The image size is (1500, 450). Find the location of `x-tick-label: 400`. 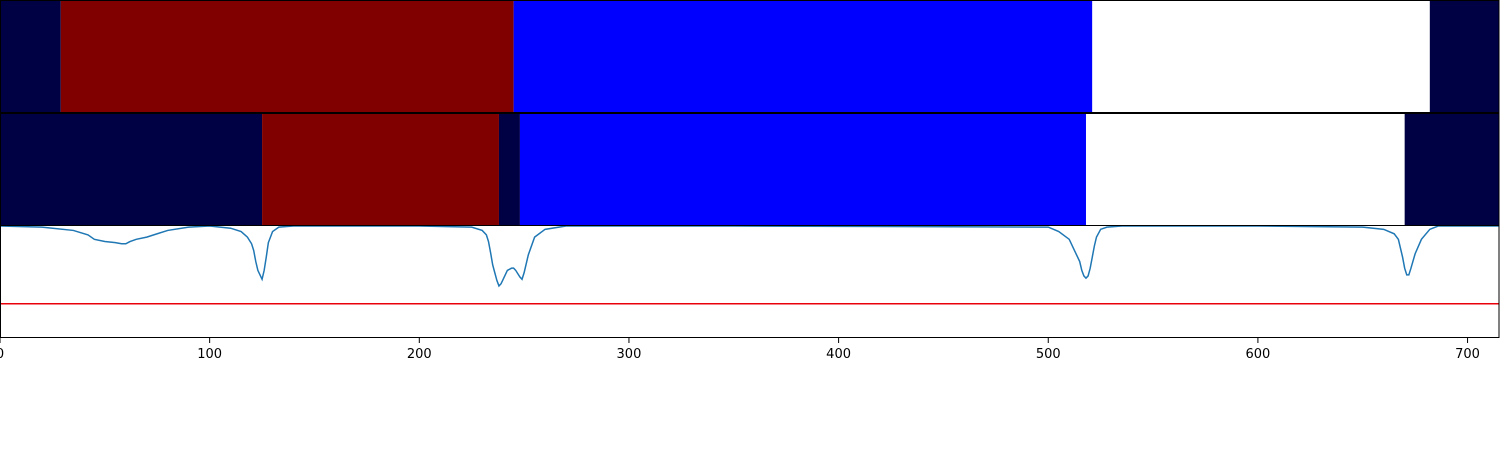

x-tick-label: 400 is located at coordinates (838, 354).